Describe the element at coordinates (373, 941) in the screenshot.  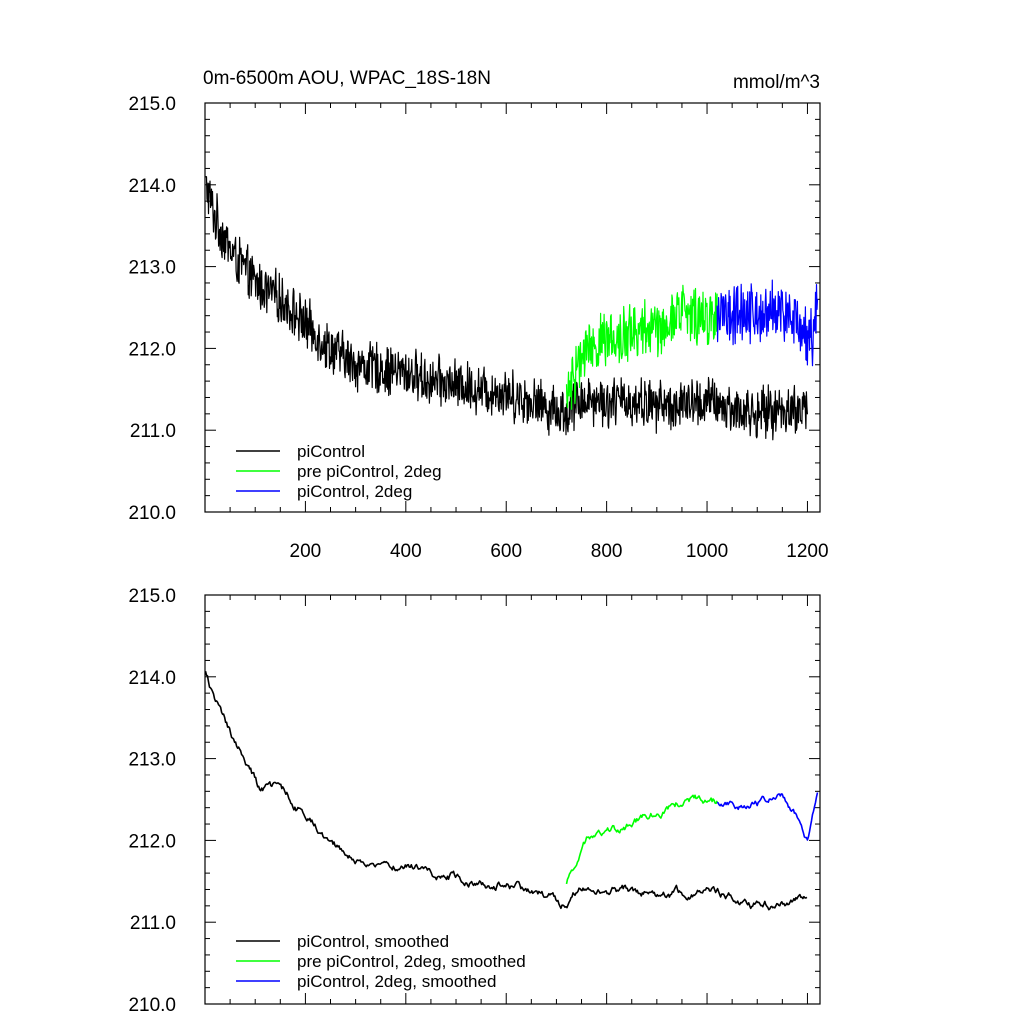
I see `legend-label: piControl, smoothed` at that location.